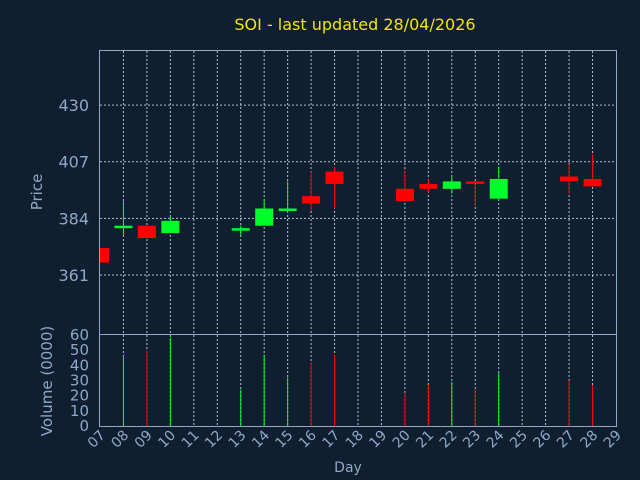 The image size is (640, 480). Describe the element at coordinates (238, 440) in the screenshot. I see `x-tick-label: 13` at that location.